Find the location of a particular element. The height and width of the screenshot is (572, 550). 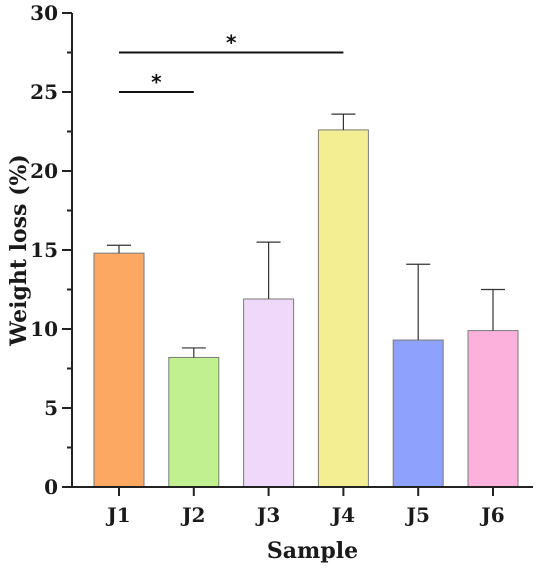

bar-j3 is located at coordinates (269, 393).